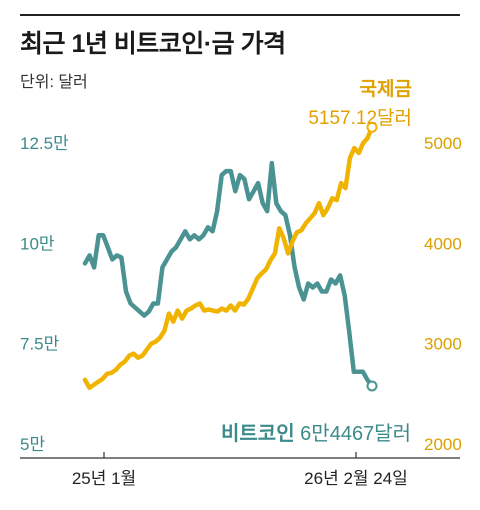 This screenshot has width=480, height=510. Describe the element at coordinates (240, 15) in the screenshot. I see `top-rule` at that location.